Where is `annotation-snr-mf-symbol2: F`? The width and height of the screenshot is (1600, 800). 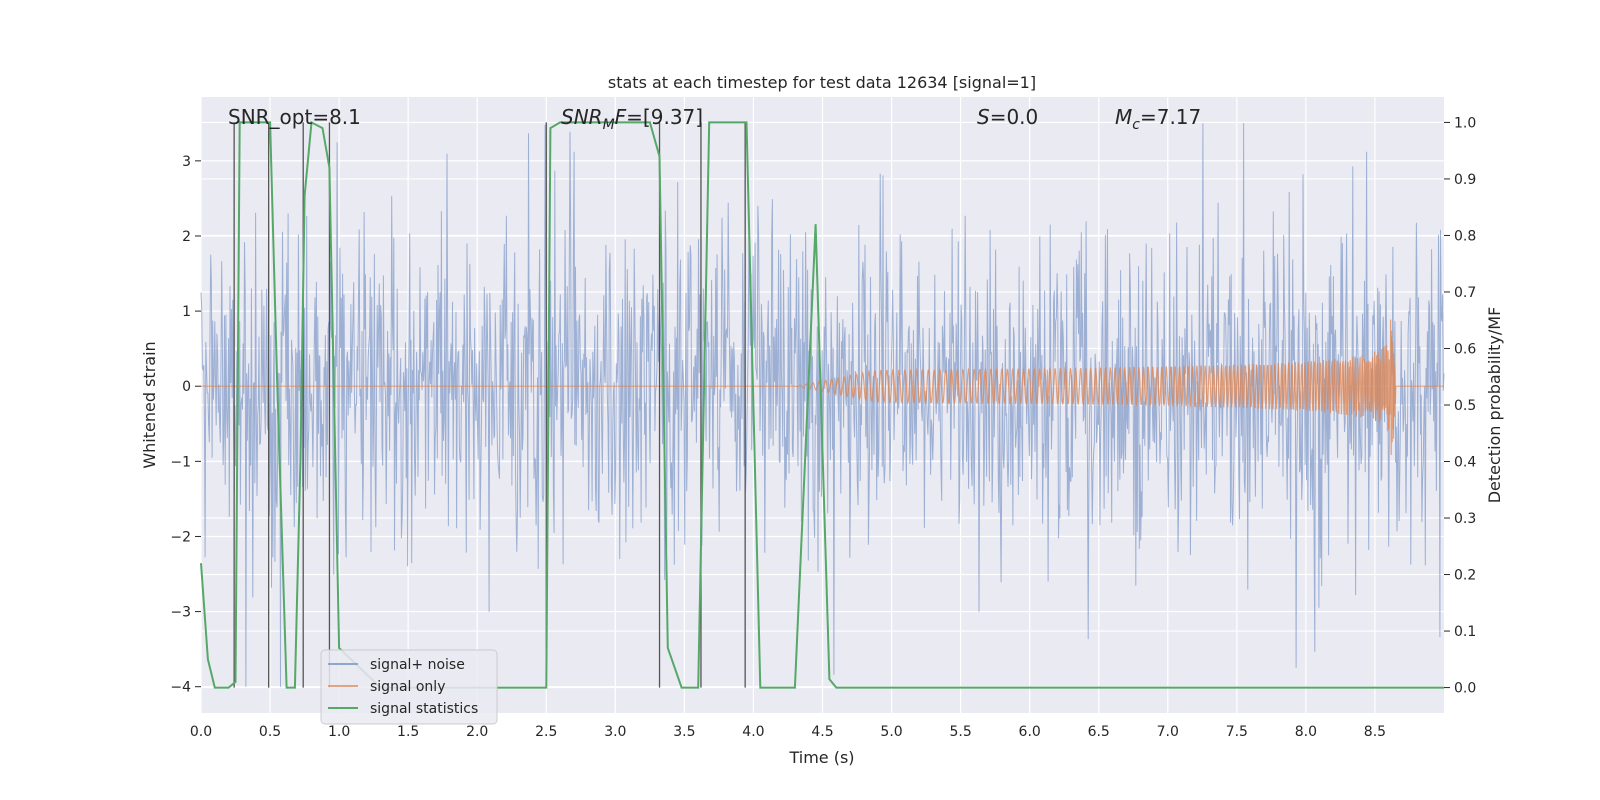
annotation-snr-mf-symbol2: F is located at coordinates (621, 117).